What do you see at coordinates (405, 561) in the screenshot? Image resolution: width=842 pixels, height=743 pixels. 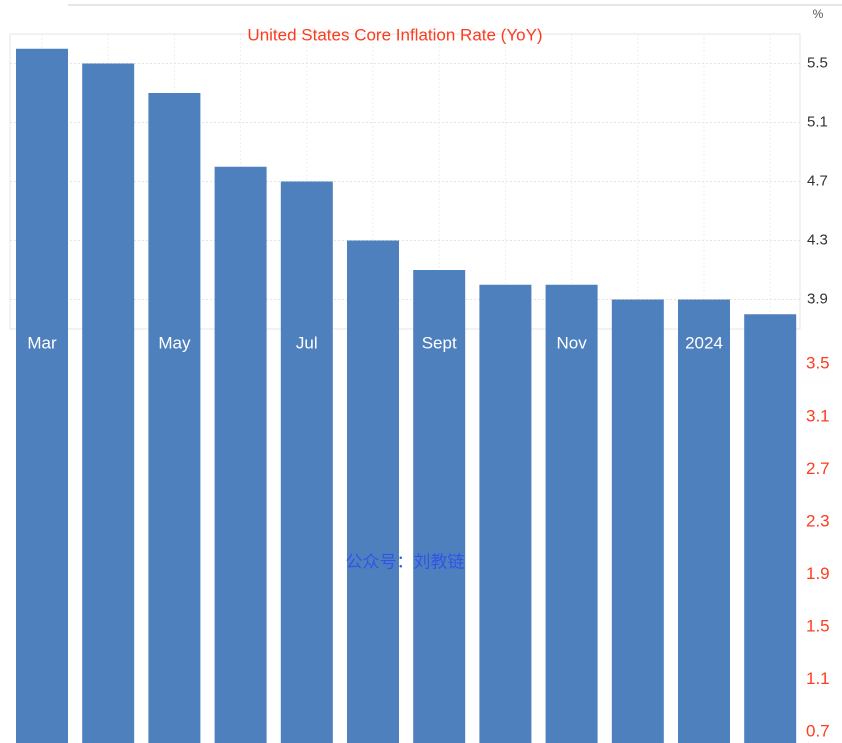 I see `watermark: 公众号：刘教链` at bounding box center [405, 561].